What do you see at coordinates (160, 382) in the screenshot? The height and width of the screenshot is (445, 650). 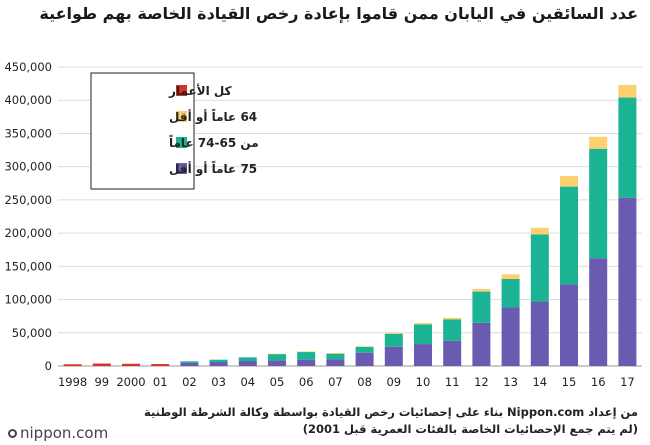 I see `x-tick-label: 01` at bounding box center [160, 382].